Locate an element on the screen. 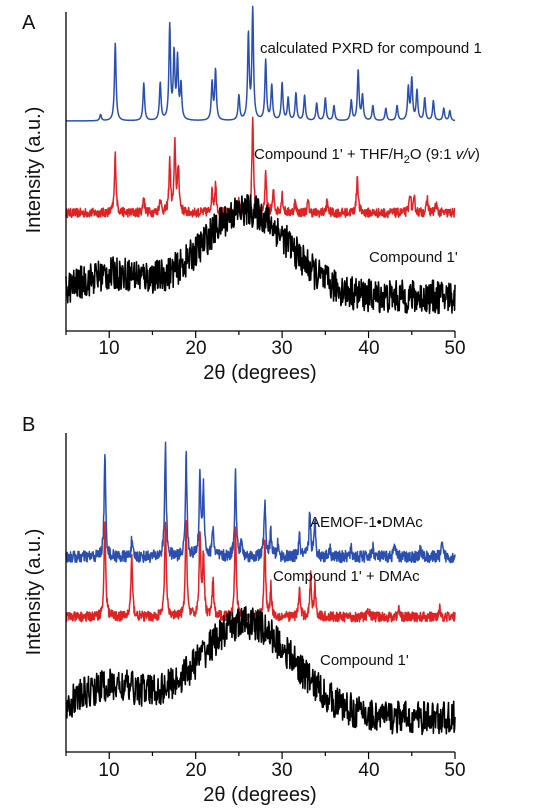  panel-b-x-ticks is located at coordinates (260, 755).